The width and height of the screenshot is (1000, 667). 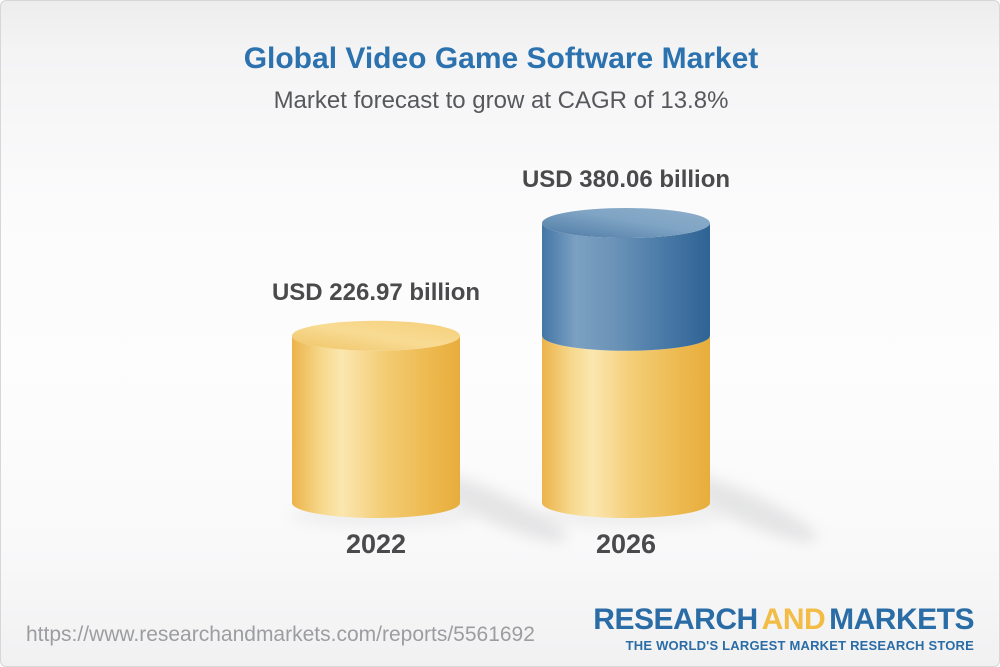 I want to click on logo-word-research: RESEARCH, so click(x=675, y=619).